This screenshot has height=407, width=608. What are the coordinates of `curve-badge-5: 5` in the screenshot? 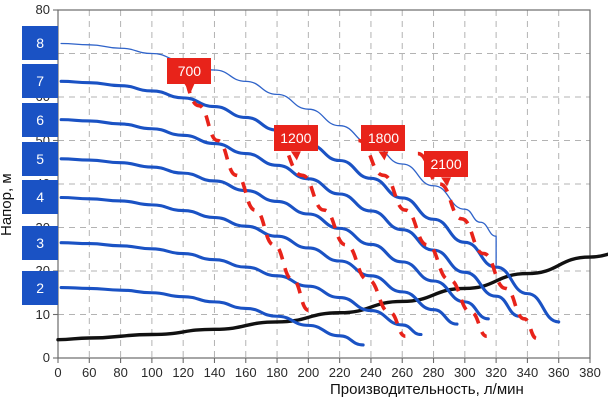 It's located at (40, 158).